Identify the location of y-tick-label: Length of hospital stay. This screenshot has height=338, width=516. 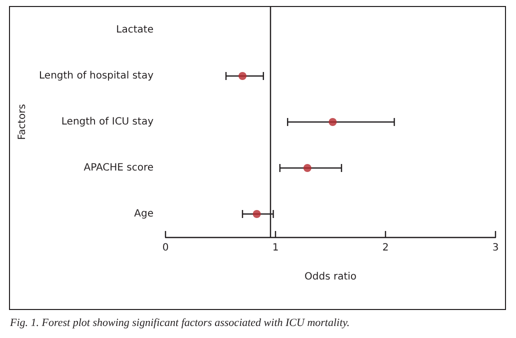
(96, 76).